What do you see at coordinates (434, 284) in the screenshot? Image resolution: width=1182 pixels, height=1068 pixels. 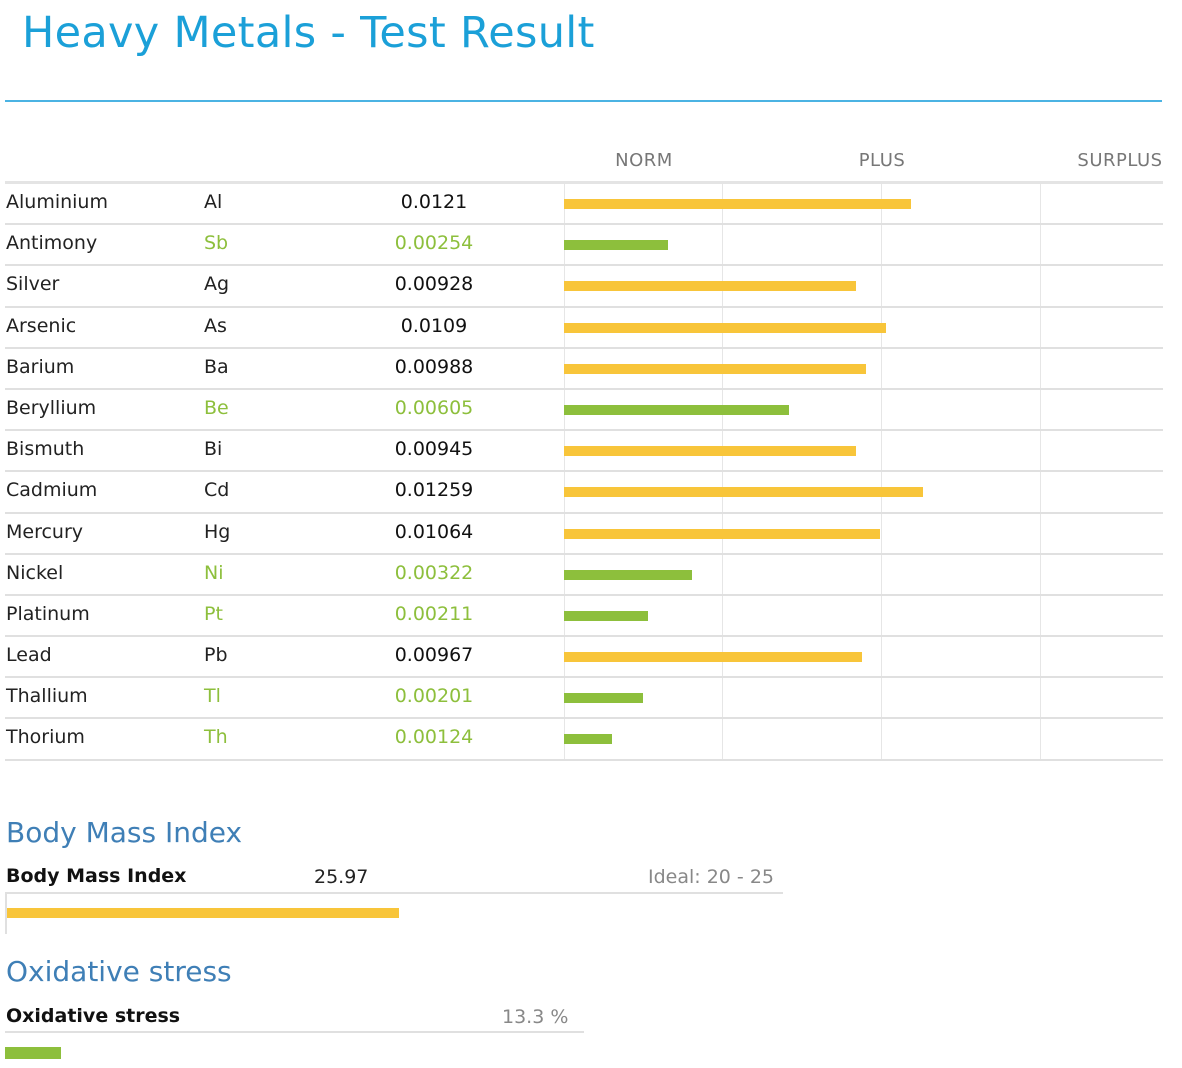 I see `metal-value: 0.00928` at bounding box center [434, 284].